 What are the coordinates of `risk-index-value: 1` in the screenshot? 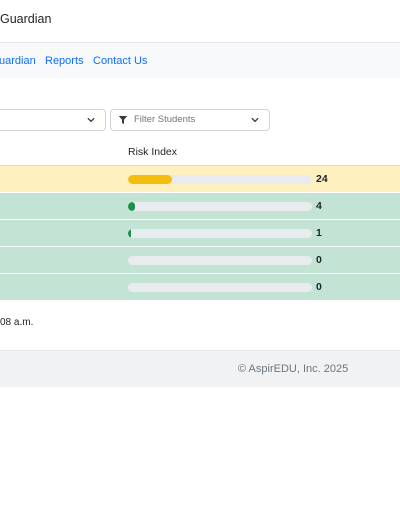 It's located at (319, 233).